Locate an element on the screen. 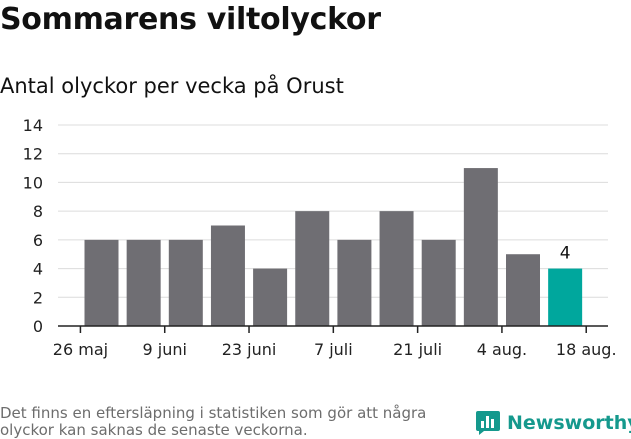 The height and width of the screenshot is (439, 631). y-tick-label: 2 is located at coordinates (38, 297).